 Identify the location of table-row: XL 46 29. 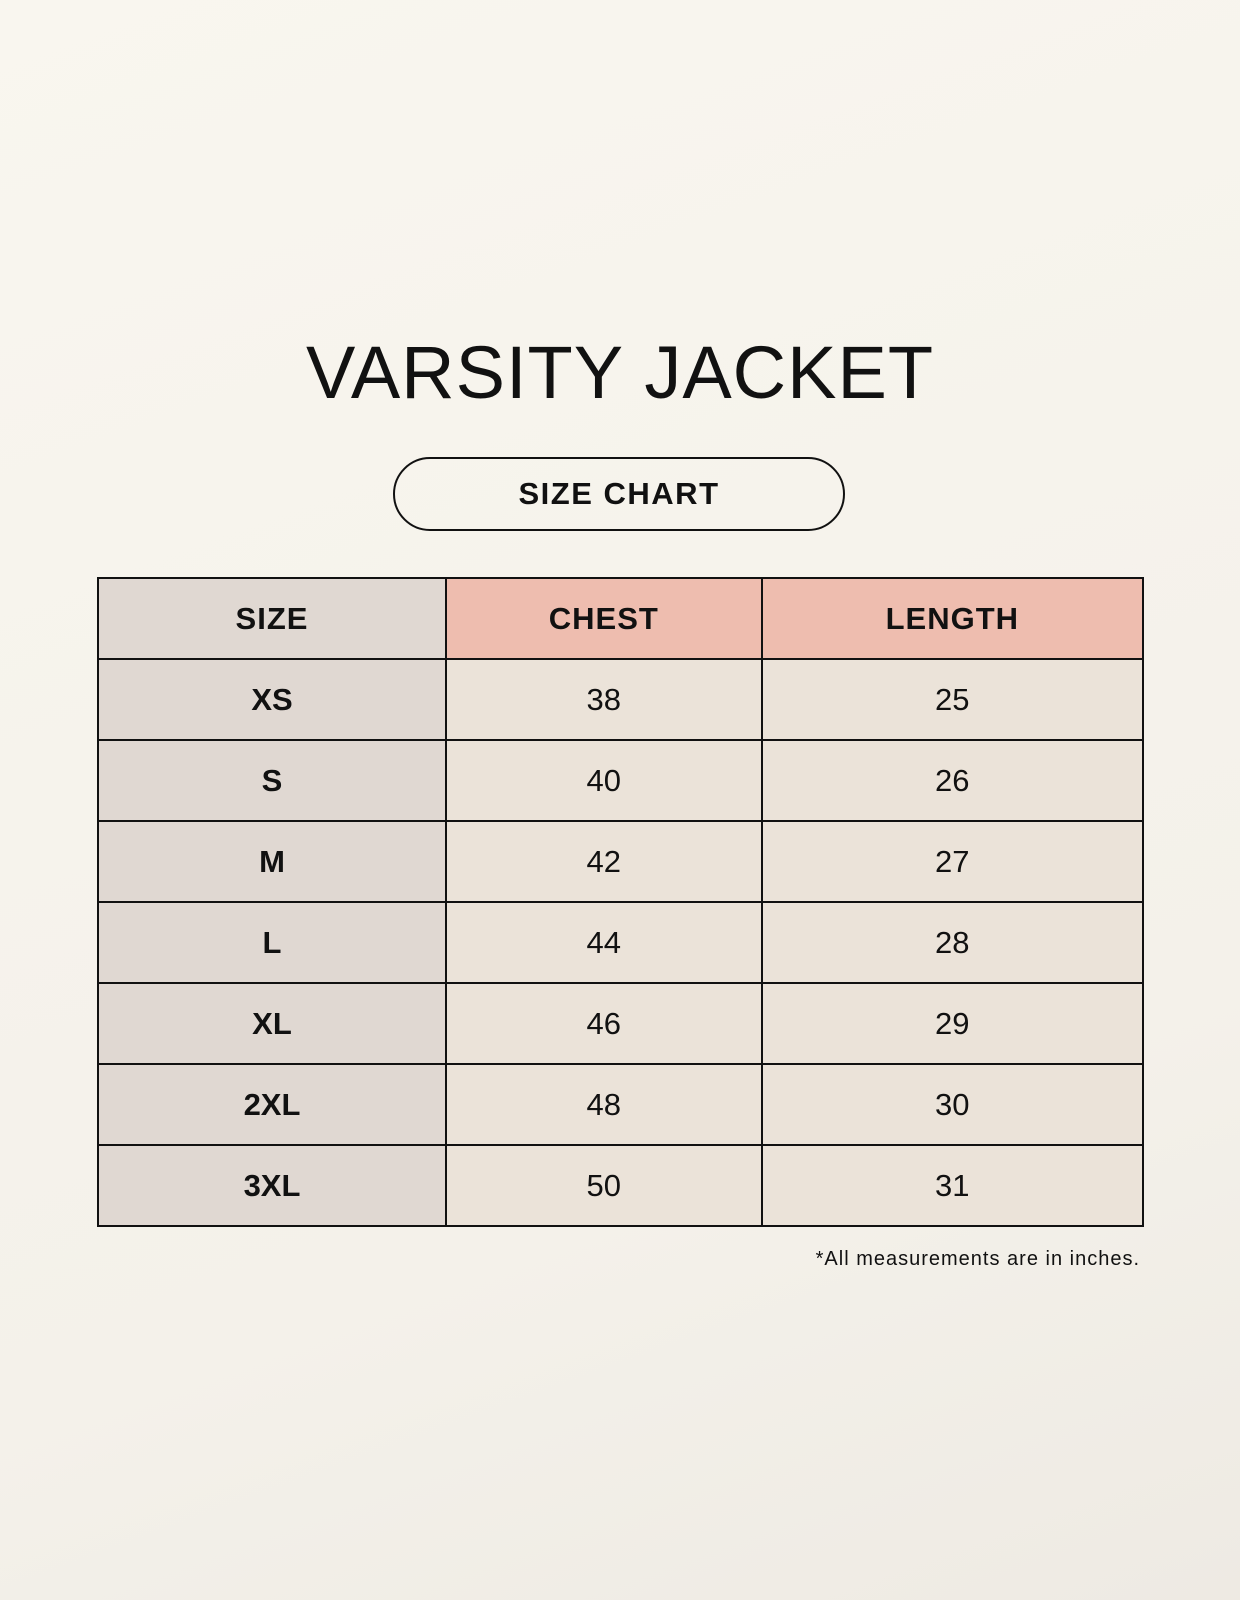
(621, 1023).